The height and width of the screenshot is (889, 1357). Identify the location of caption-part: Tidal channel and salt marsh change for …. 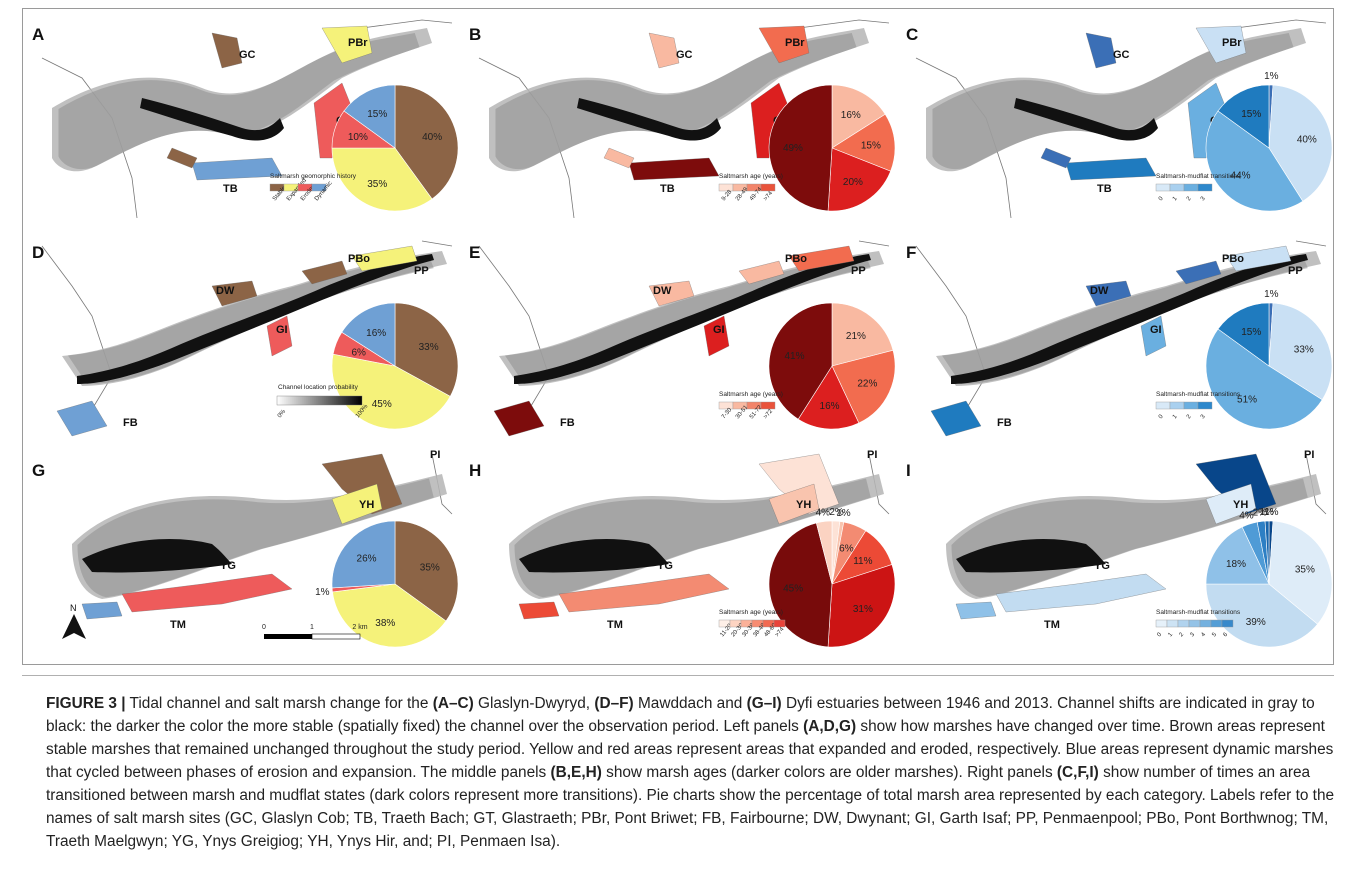
(279, 703).